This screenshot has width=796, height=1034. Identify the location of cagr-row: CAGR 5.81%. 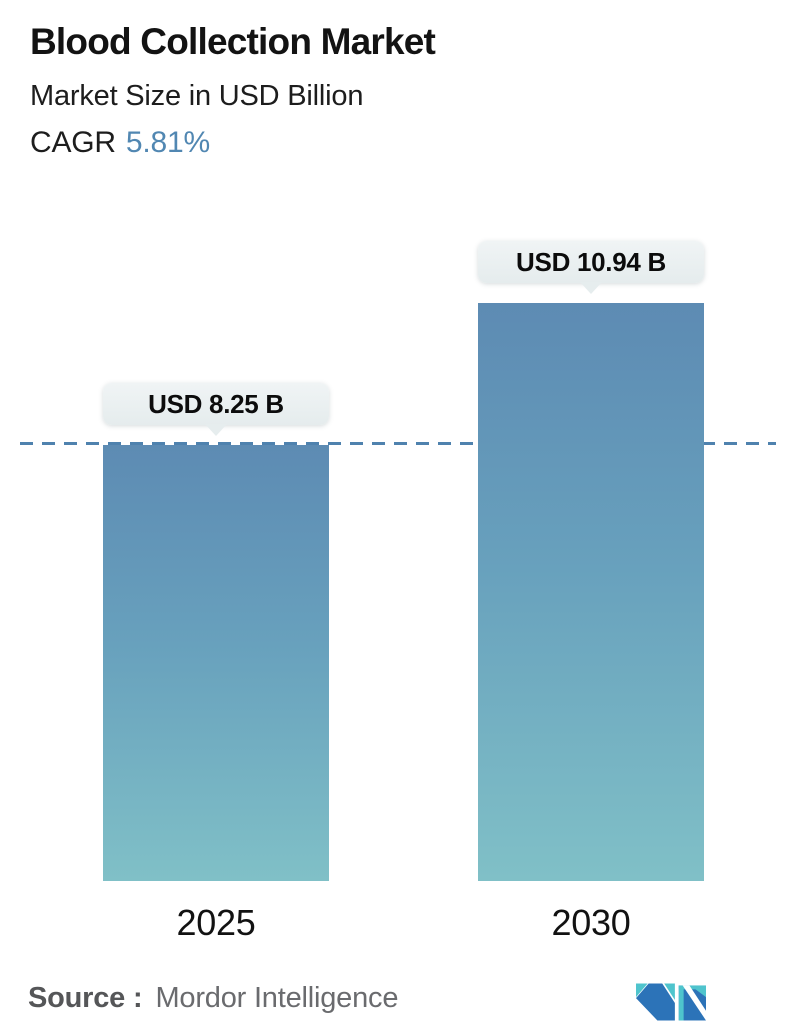
(232, 143).